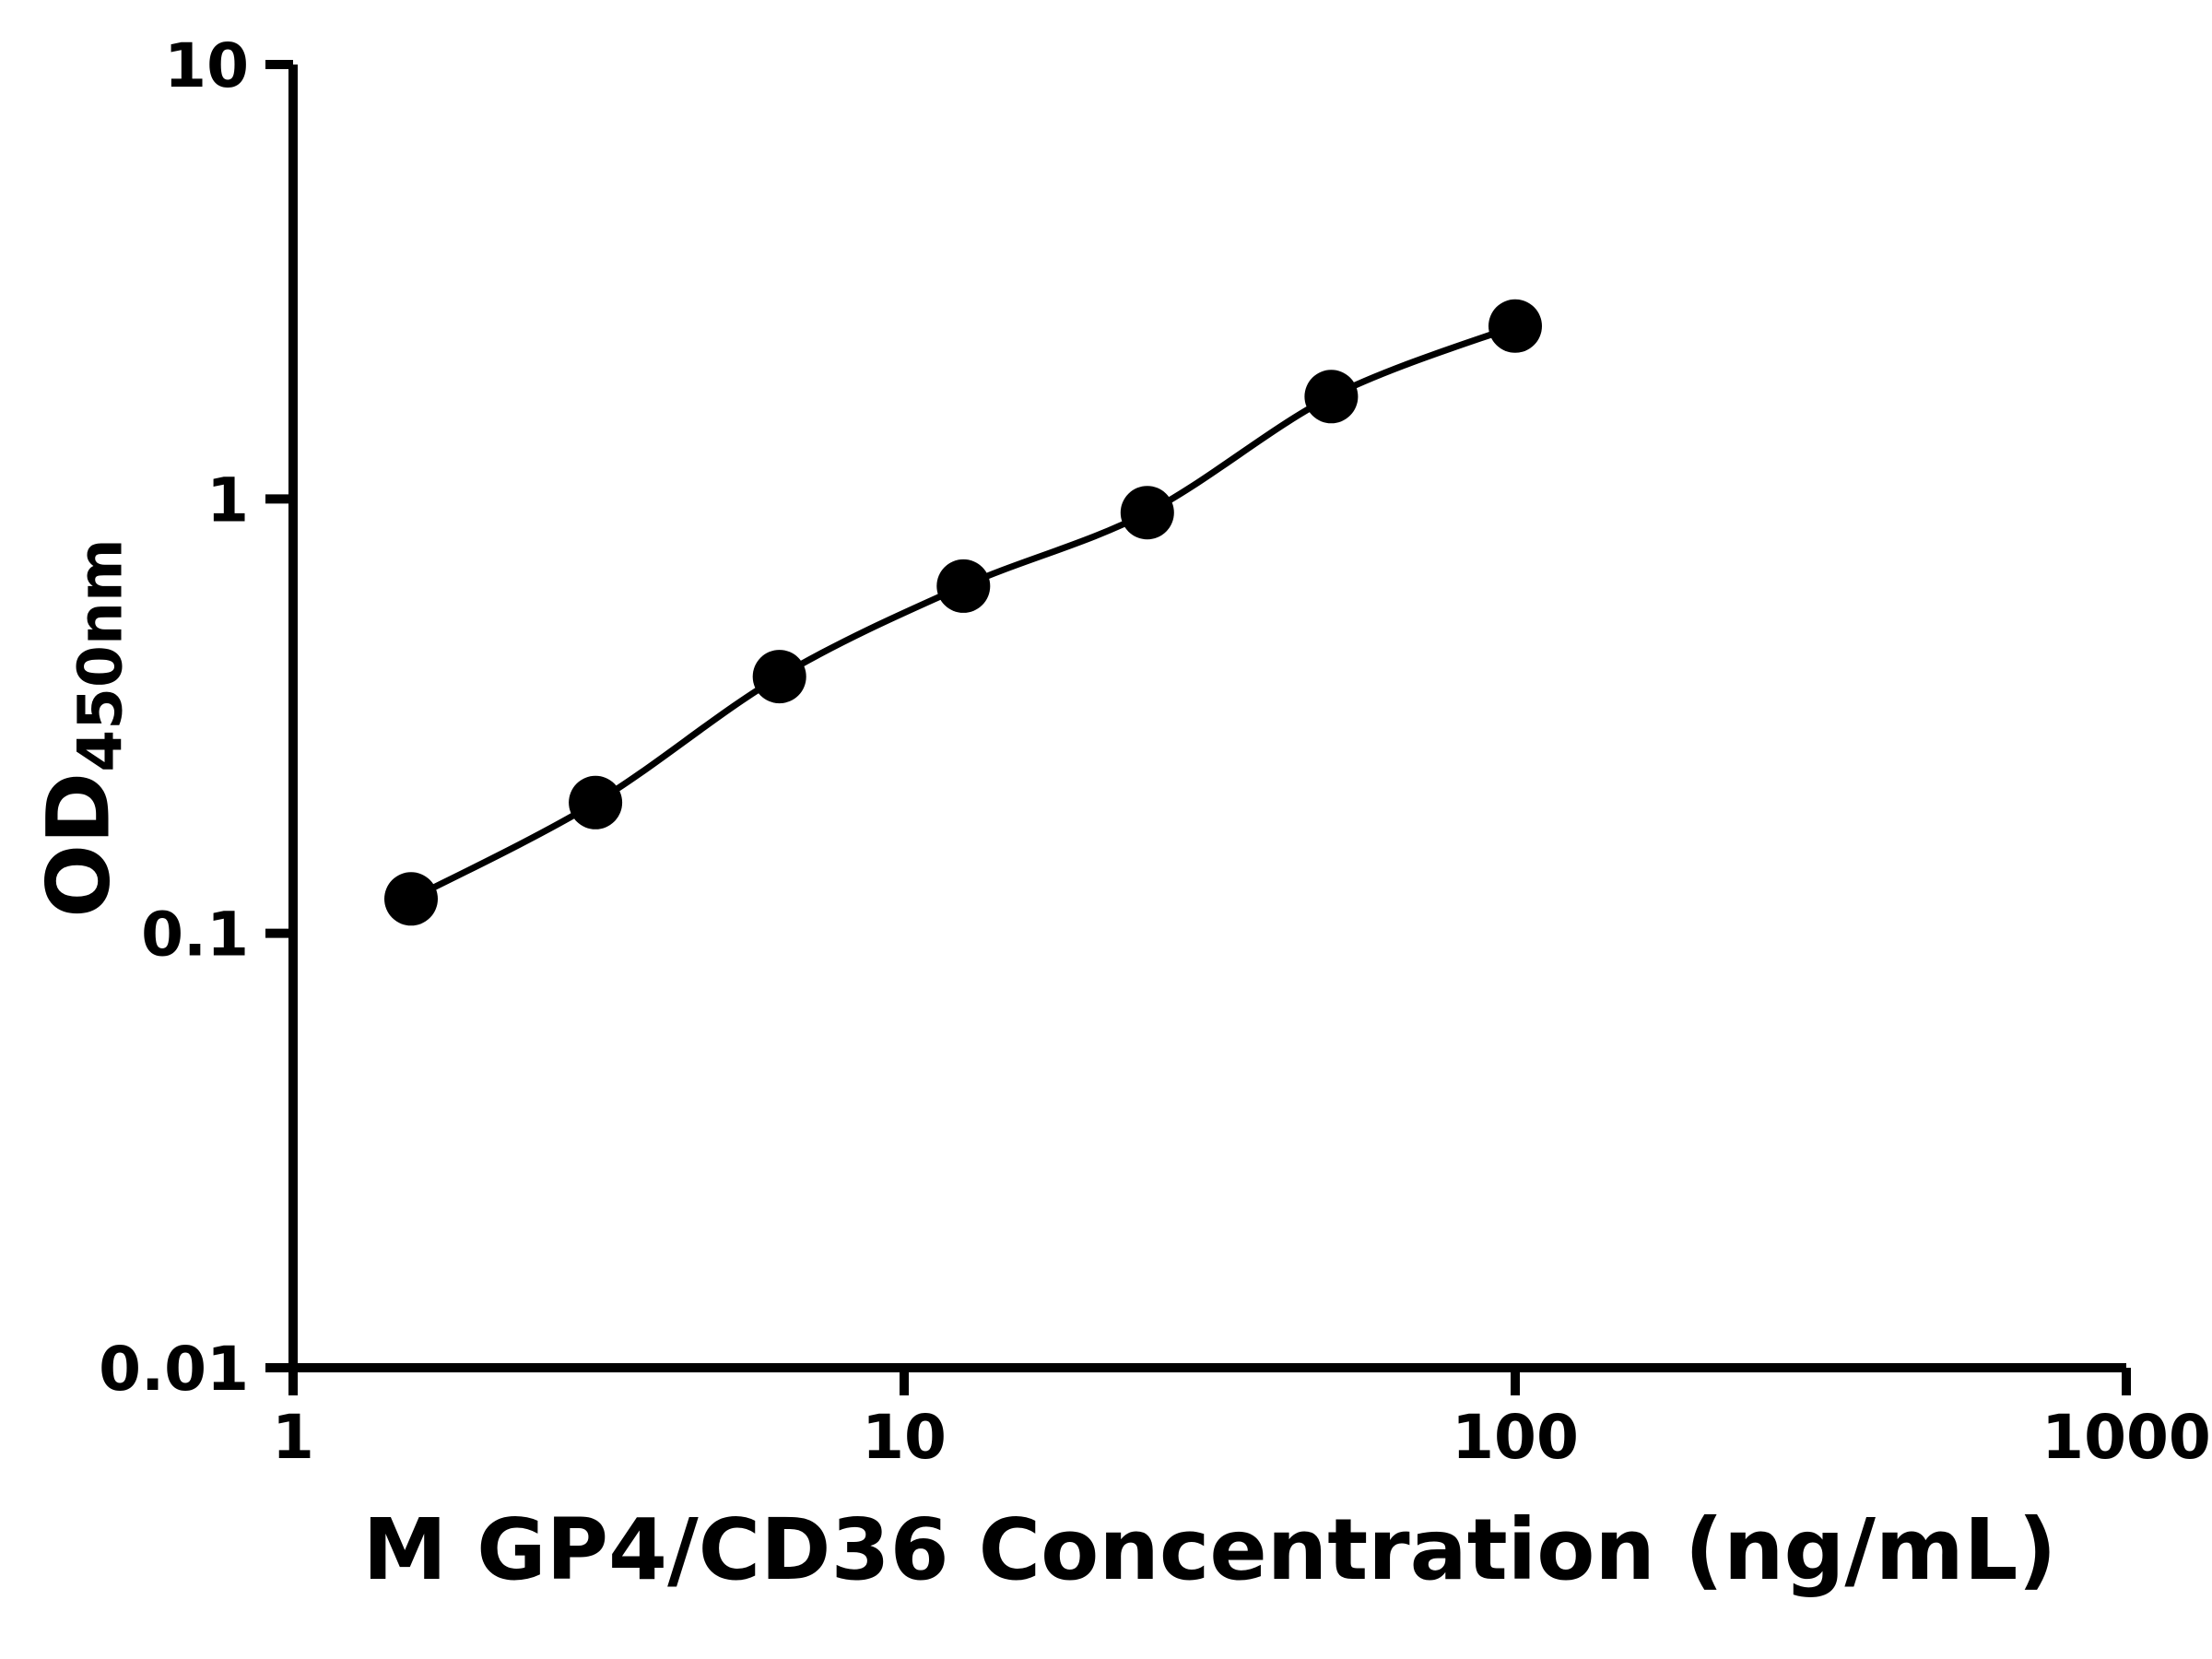  What do you see at coordinates (79, 844) in the screenshot?
I see `y-axis-title-main: OD` at bounding box center [79, 844].